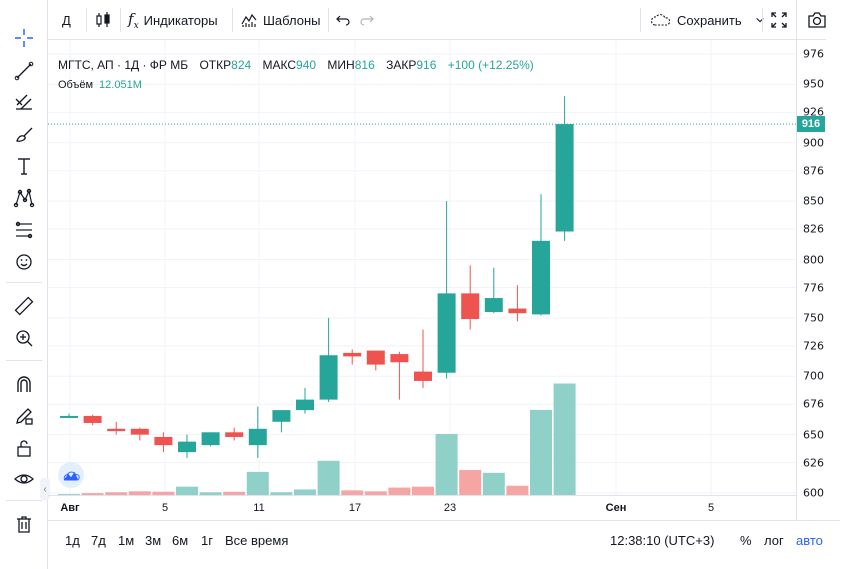  I want to click on change-value: +100 (+12.25%), so click(490, 65).